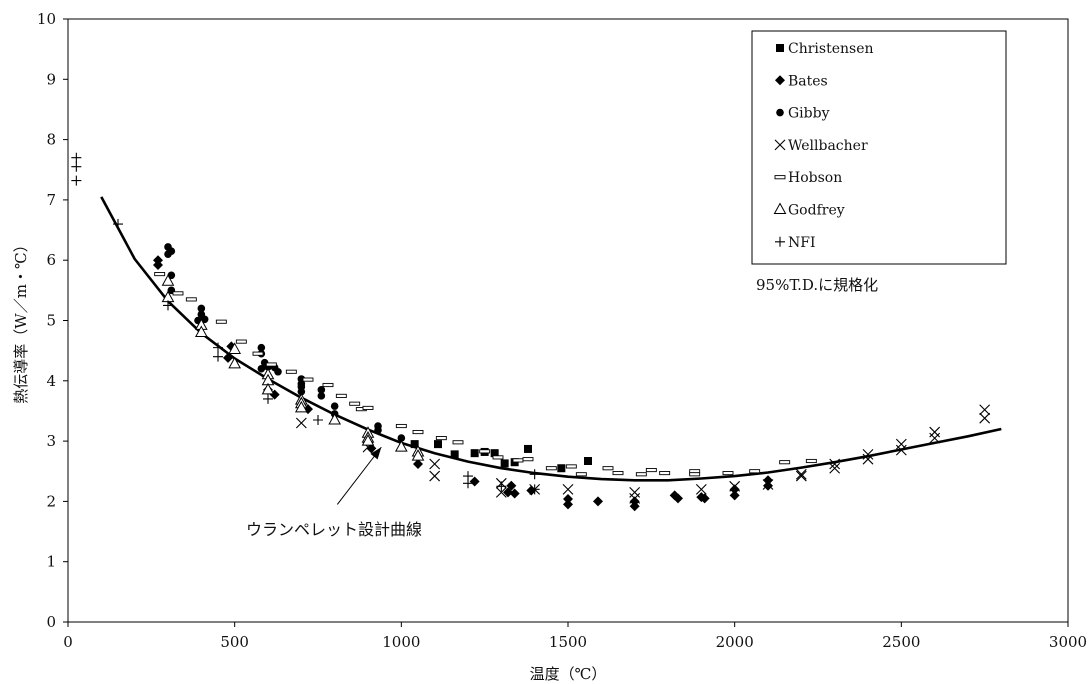 The height and width of the screenshot is (684, 1090). I want to click on legend-label-godfrey: Godfrey, so click(816, 211).